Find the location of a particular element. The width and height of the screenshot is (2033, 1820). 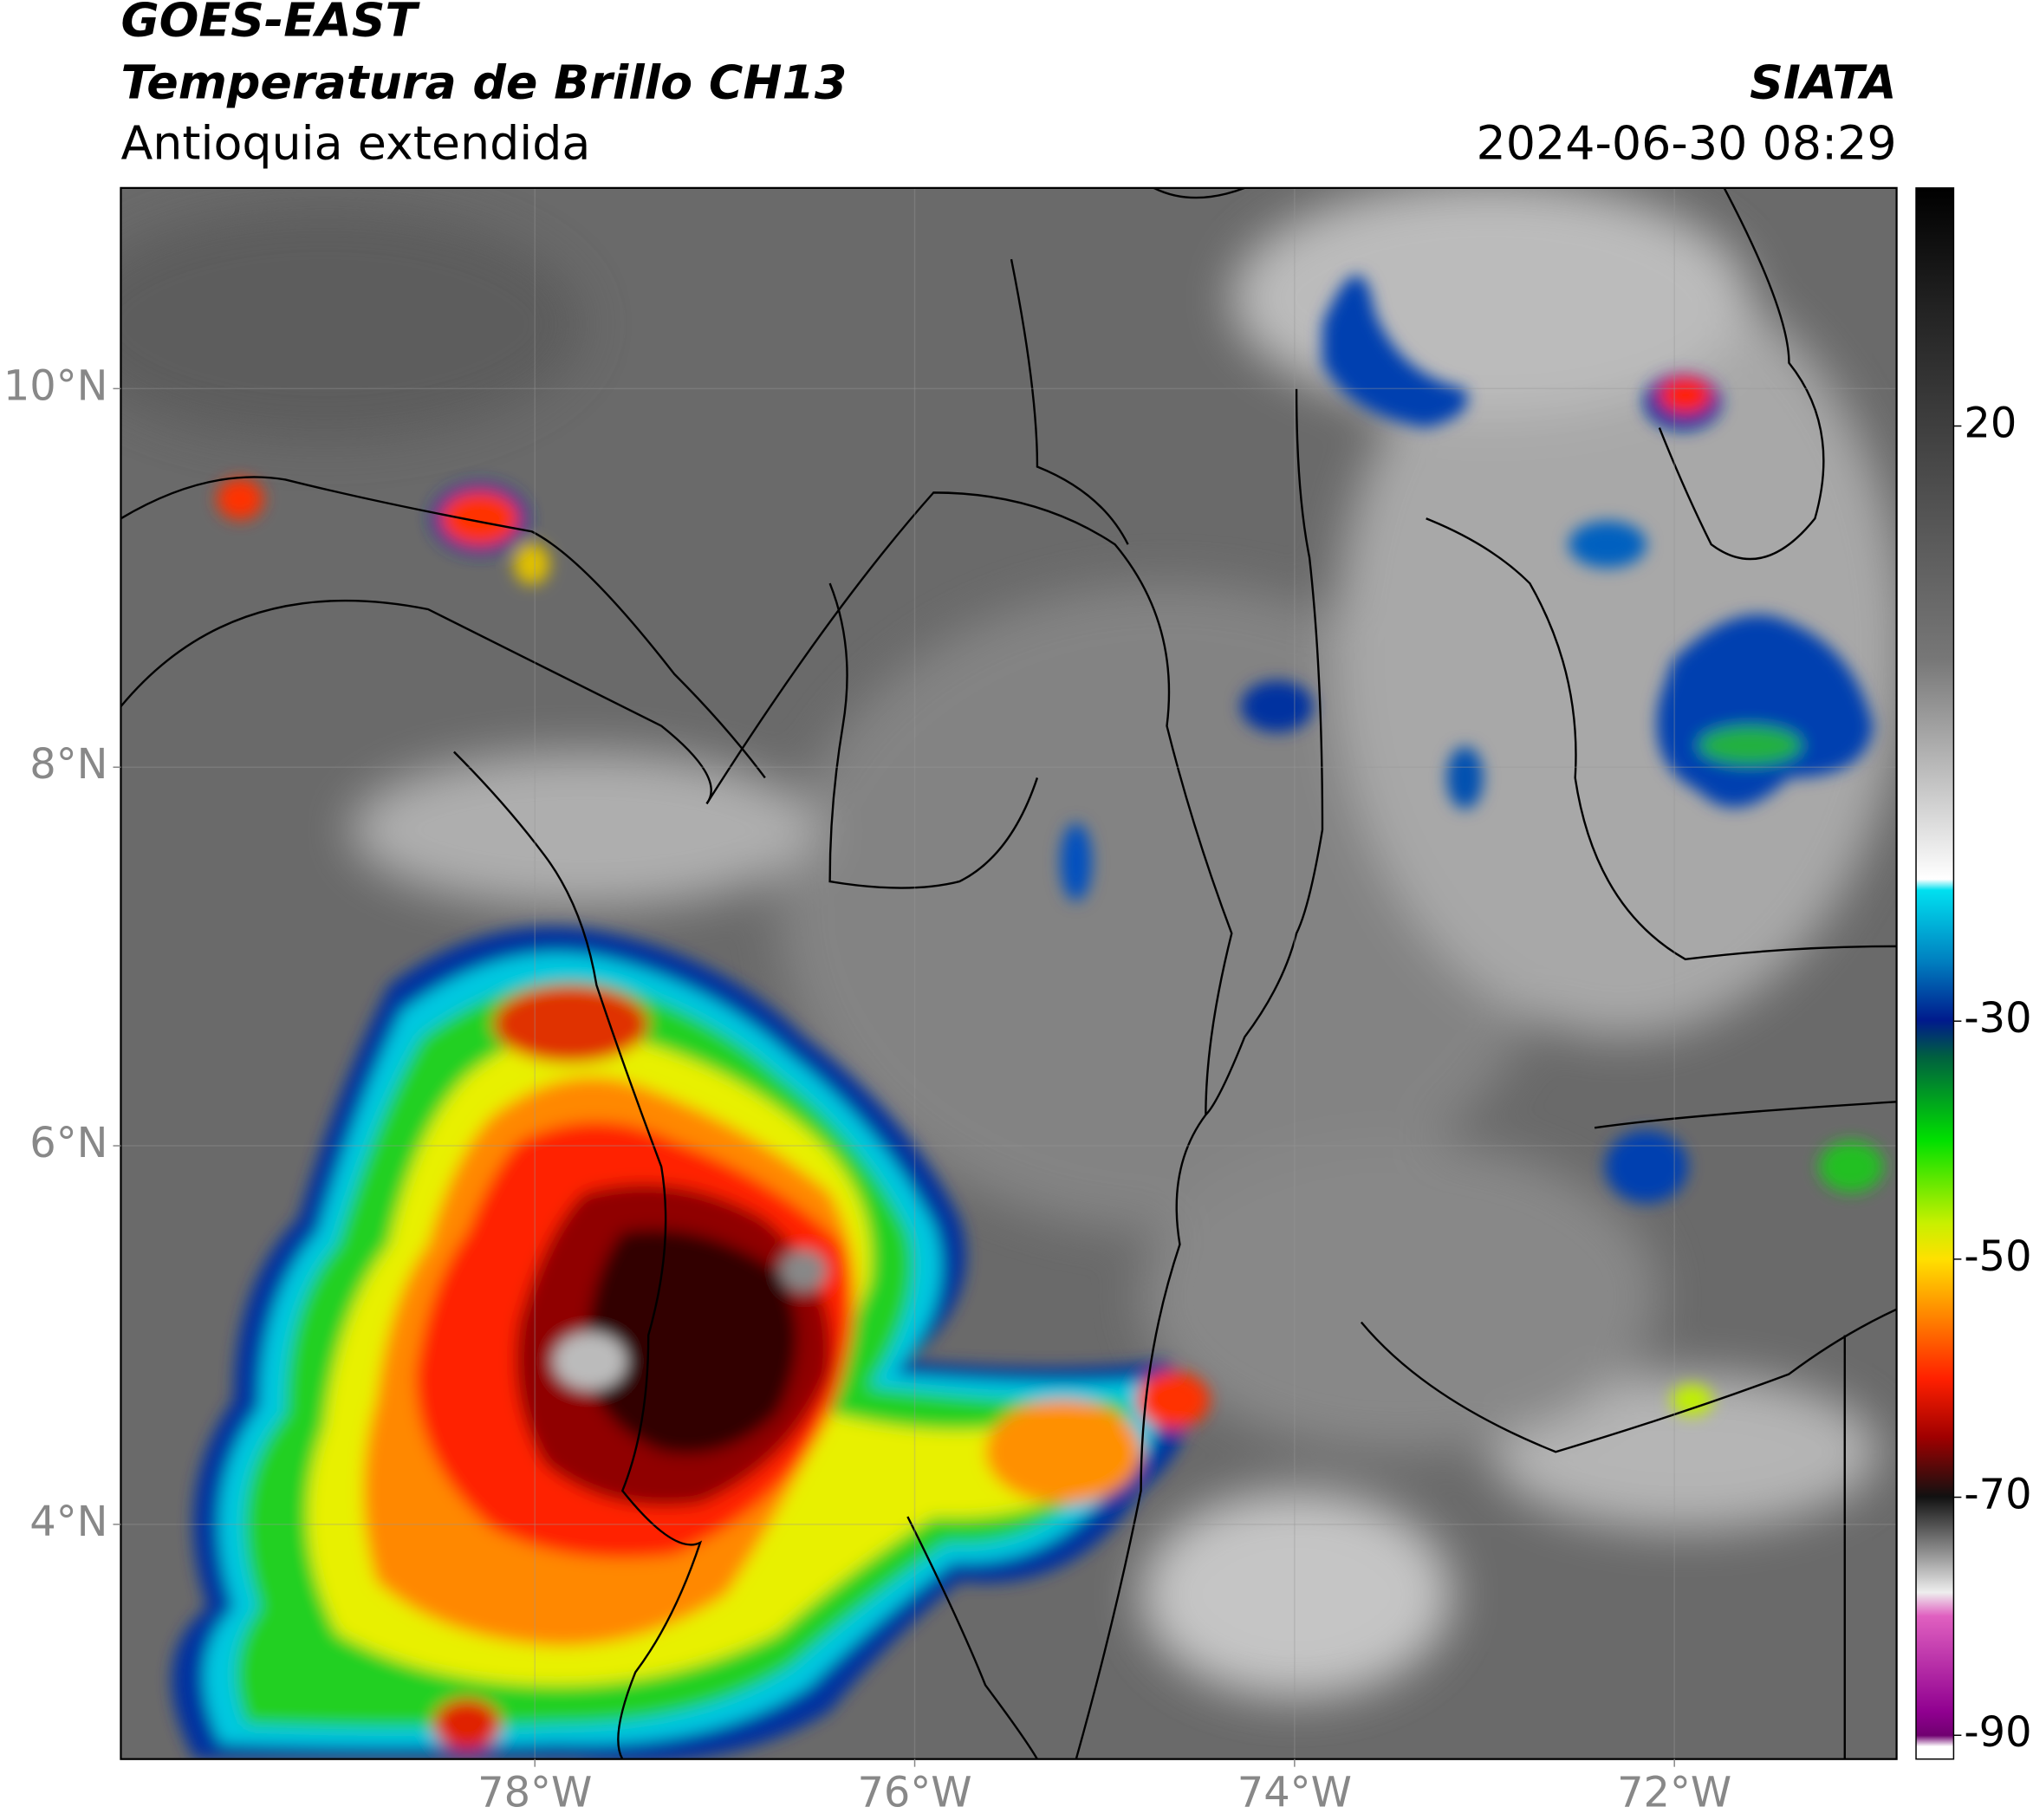

colorbar is located at coordinates (1935, 973).